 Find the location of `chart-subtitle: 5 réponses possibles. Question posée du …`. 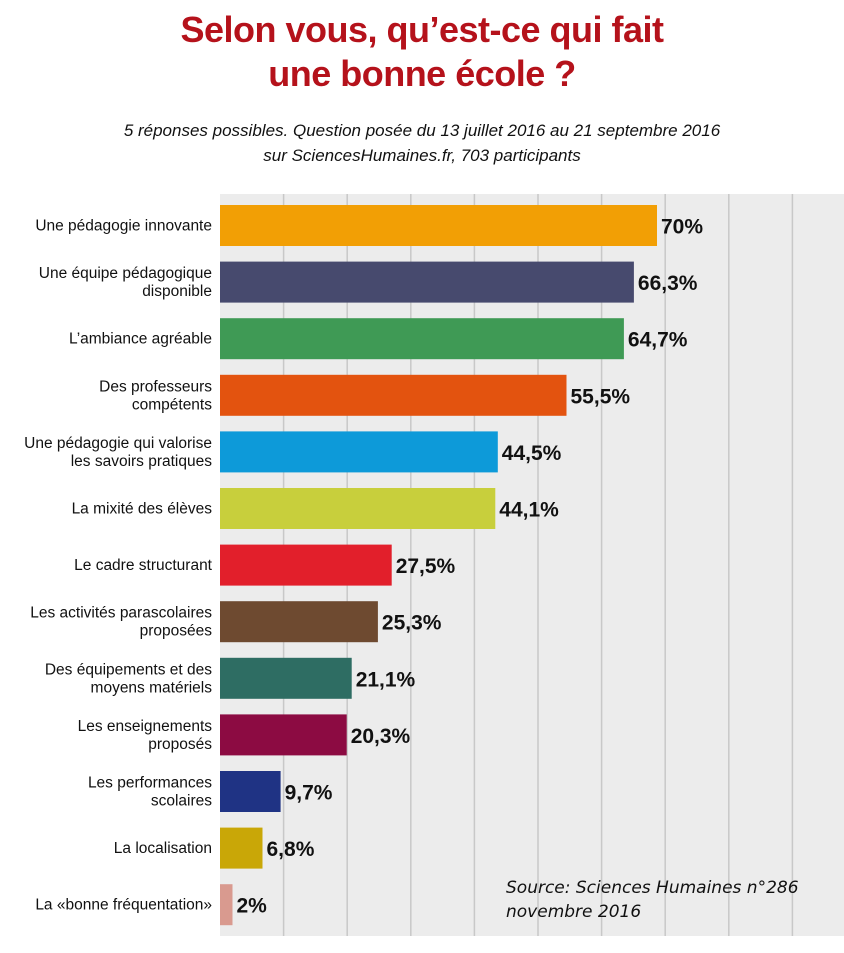

chart-subtitle: 5 réponses possibles. Question posée du … is located at coordinates (422, 143).